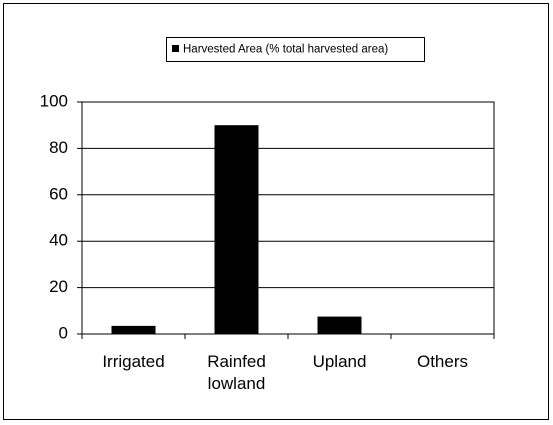  I want to click on x-tick-label: Irrigated, so click(133, 361).